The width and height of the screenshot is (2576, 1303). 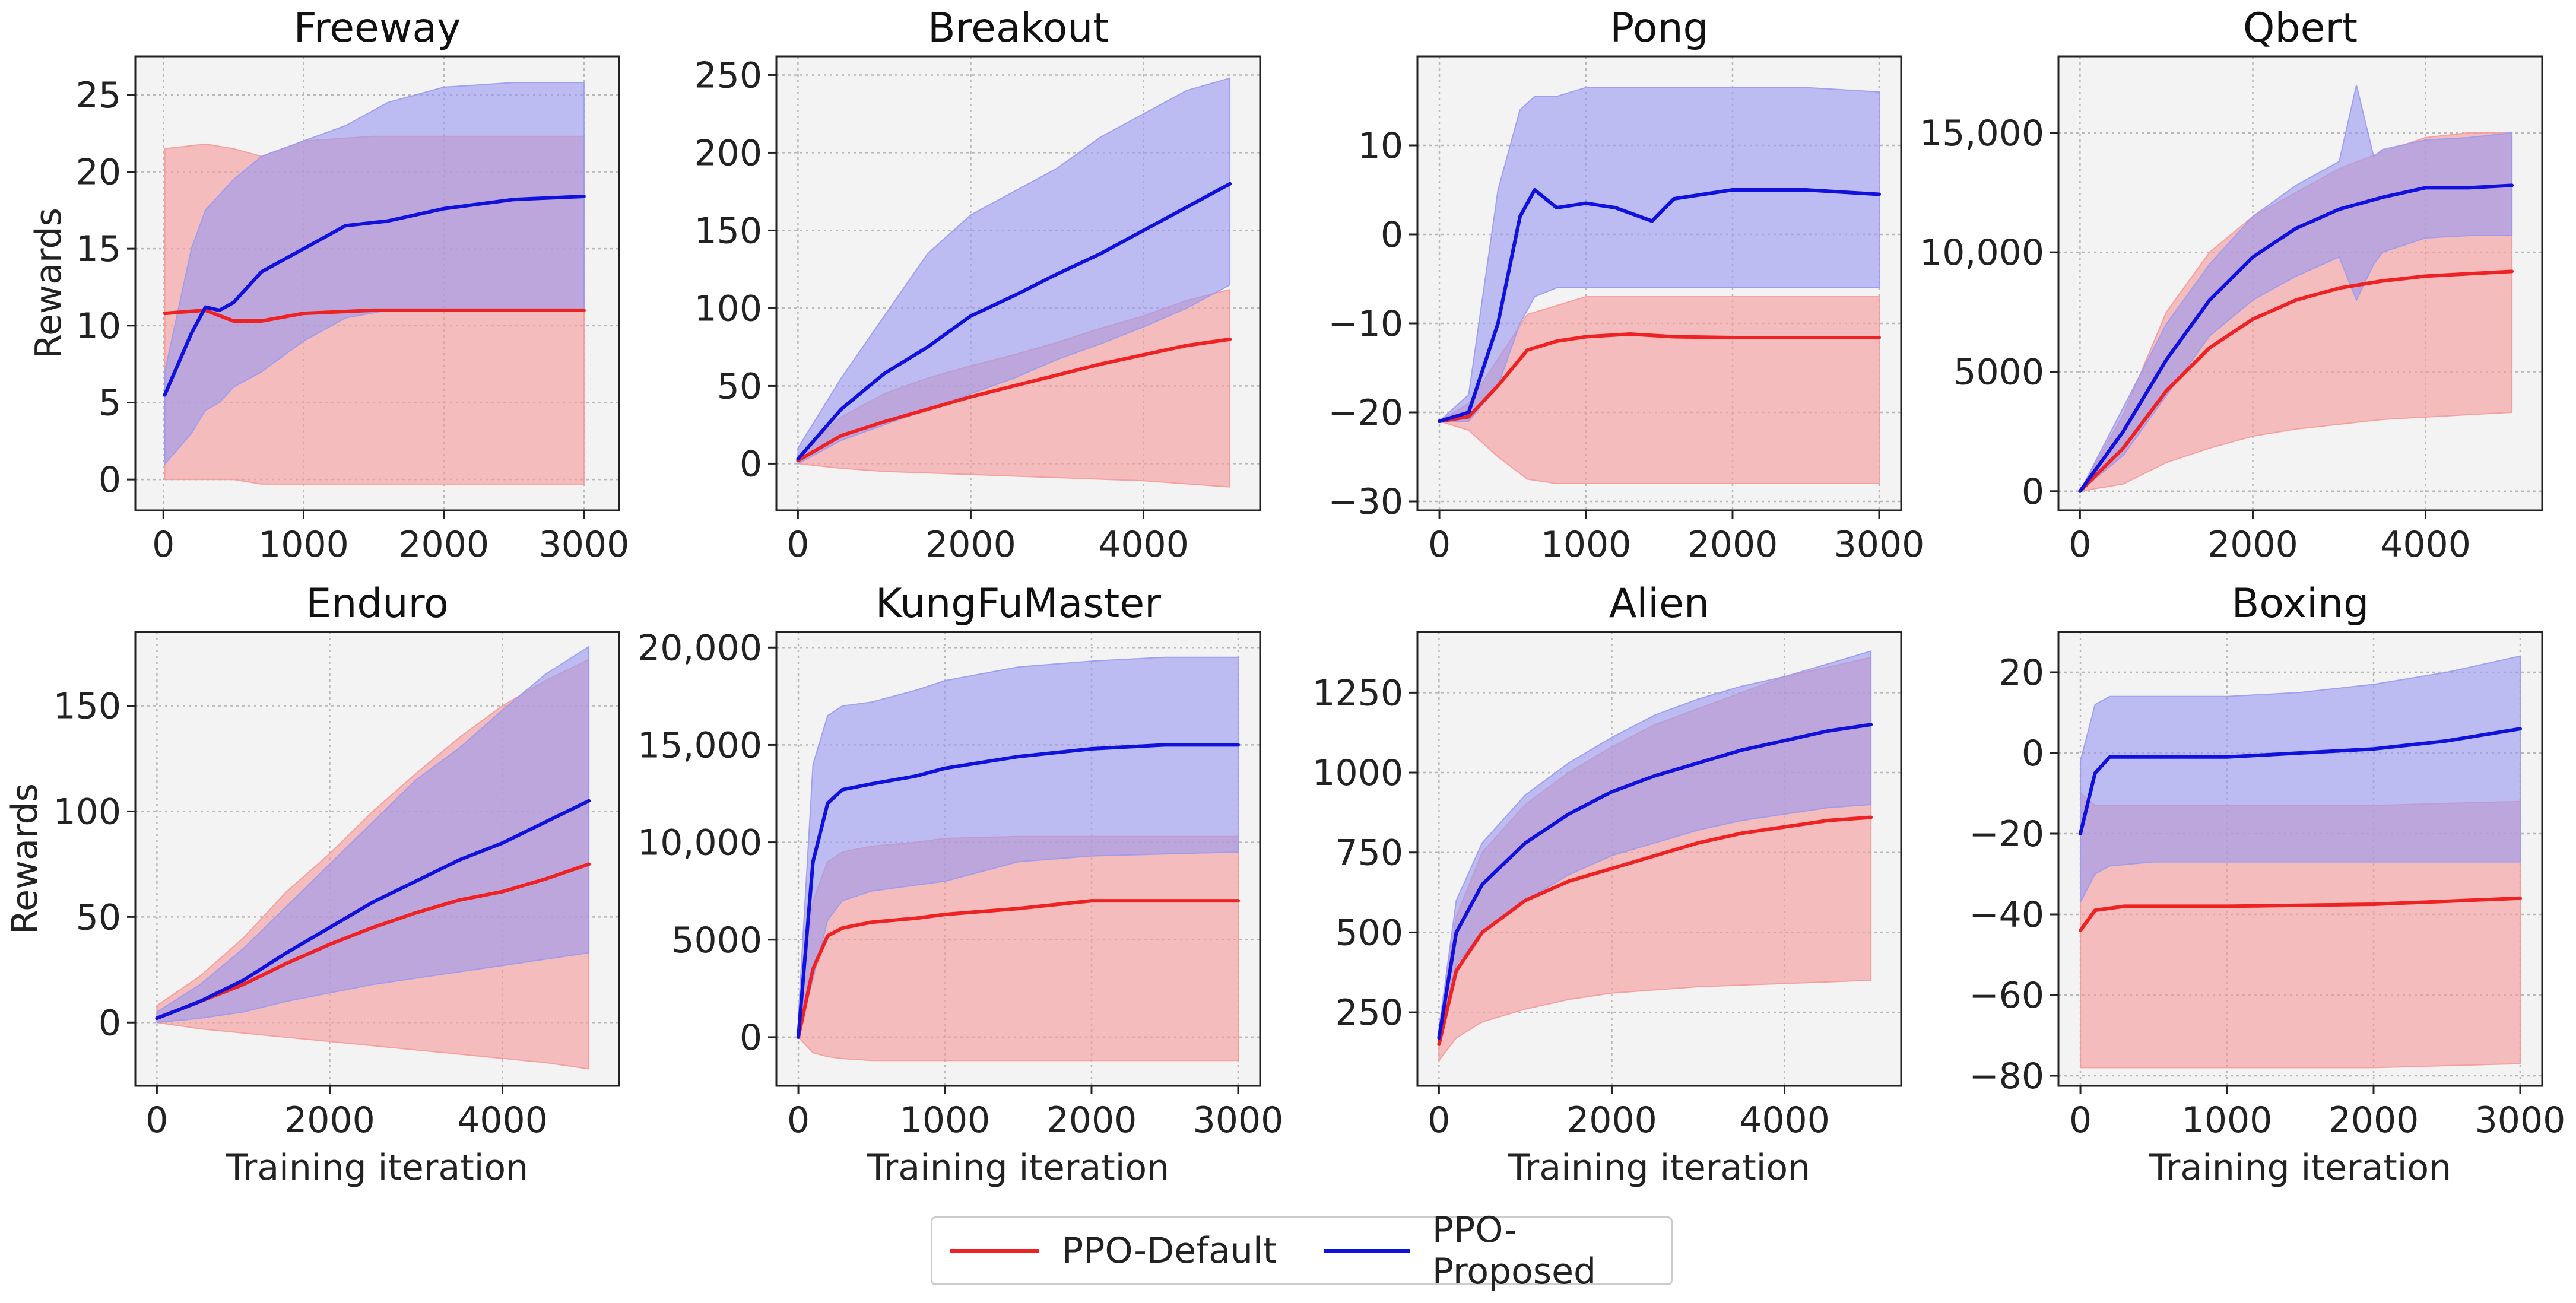 What do you see at coordinates (1365, 502) in the screenshot?
I see `y-tick-label: −30` at bounding box center [1365, 502].